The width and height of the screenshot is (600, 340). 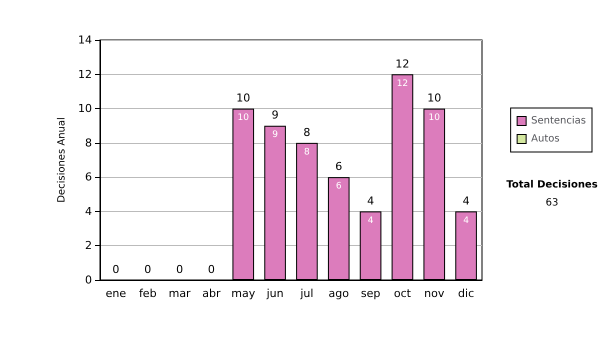 I want to click on x-tick-label: ago, so click(x=339, y=293).